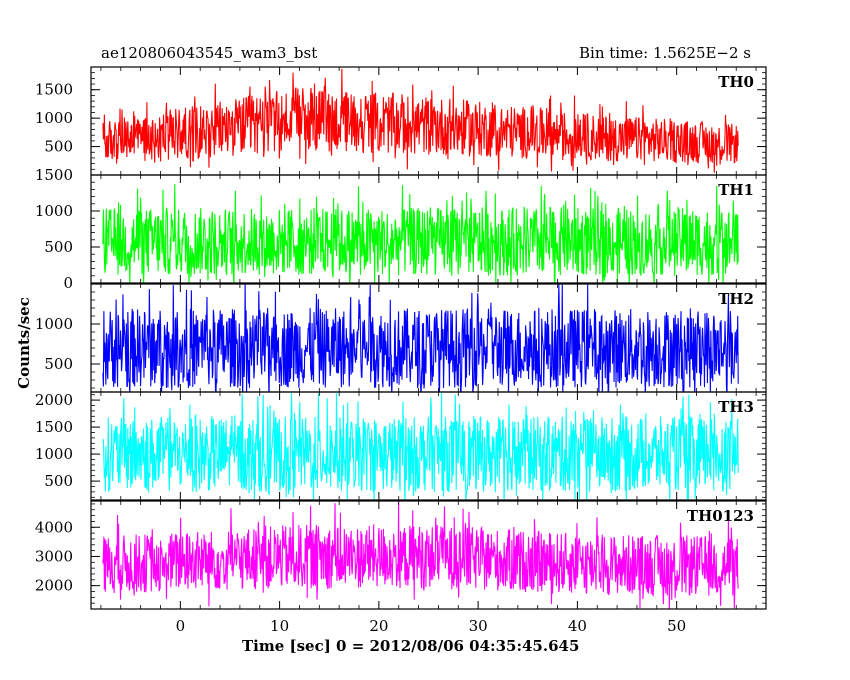 Image resolution: width=850 pixels, height=680 pixels. Describe the element at coordinates (736, 82) in the screenshot. I see `panel-label: TH0` at that location.